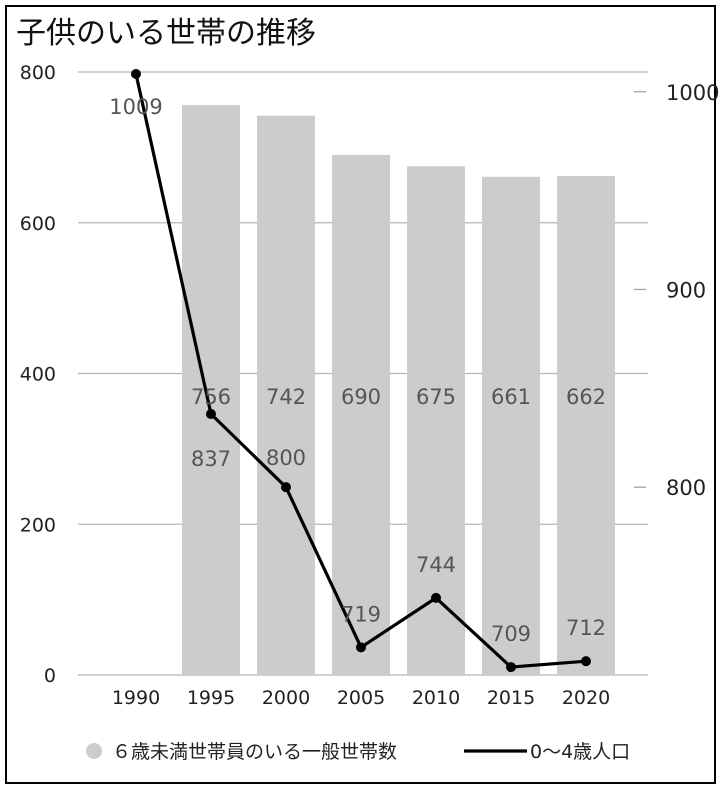 The width and height of the screenshot is (725, 789). What do you see at coordinates (286, 698) in the screenshot?
I see `x-tick-label: 2000` at bounding box center [286, 698].